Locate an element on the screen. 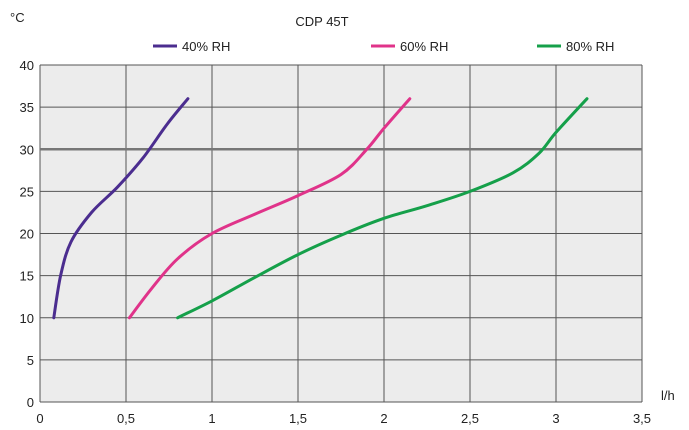  chart-title: CDP 45T is located at coordinates (321, 21).